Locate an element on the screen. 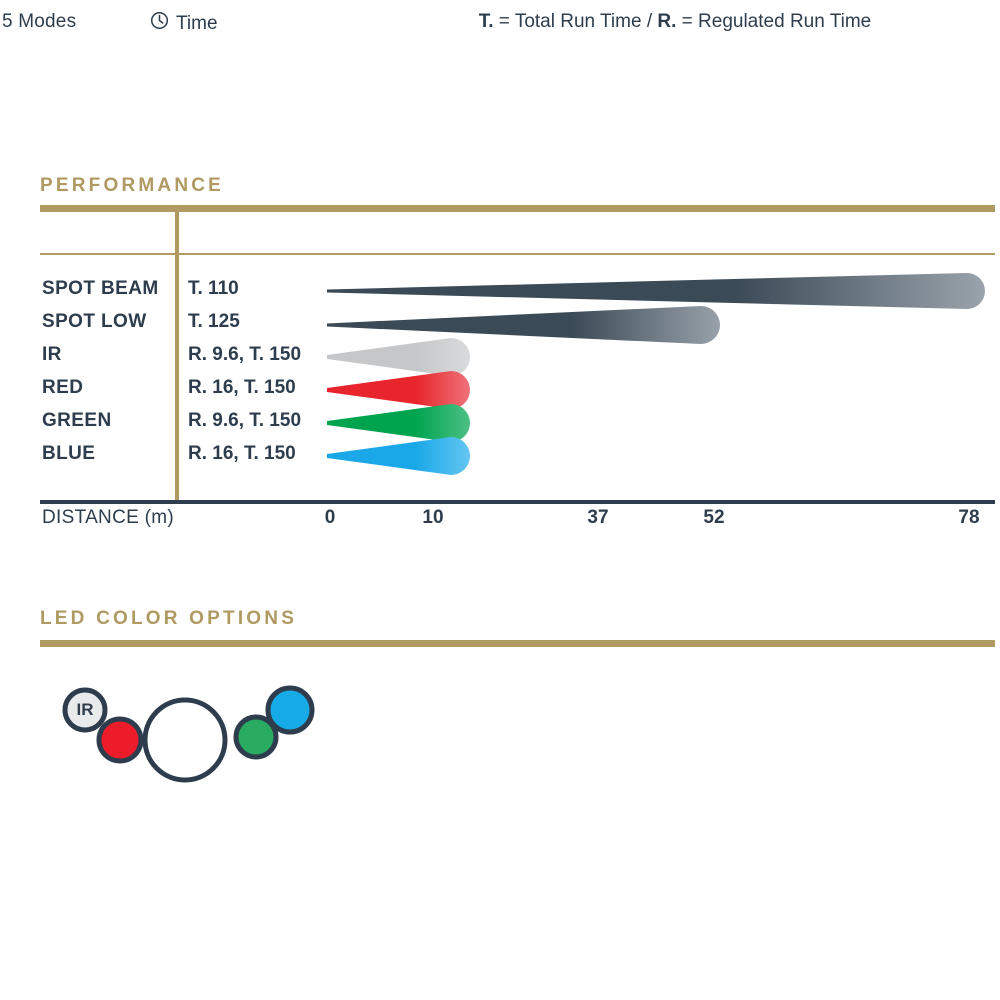 The height and width of the screenshot is (1000, 1000). mode-runtime: T. 110 is located at coordinates (213, 288).